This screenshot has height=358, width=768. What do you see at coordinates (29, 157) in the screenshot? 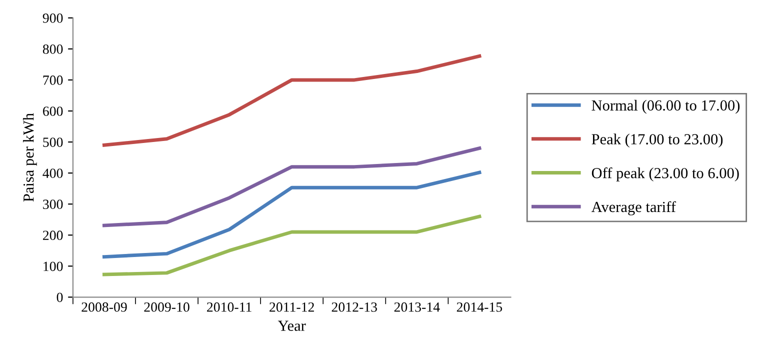
I see `y-axis-title: Paisa per kWh` at bounding box center [29, 157].